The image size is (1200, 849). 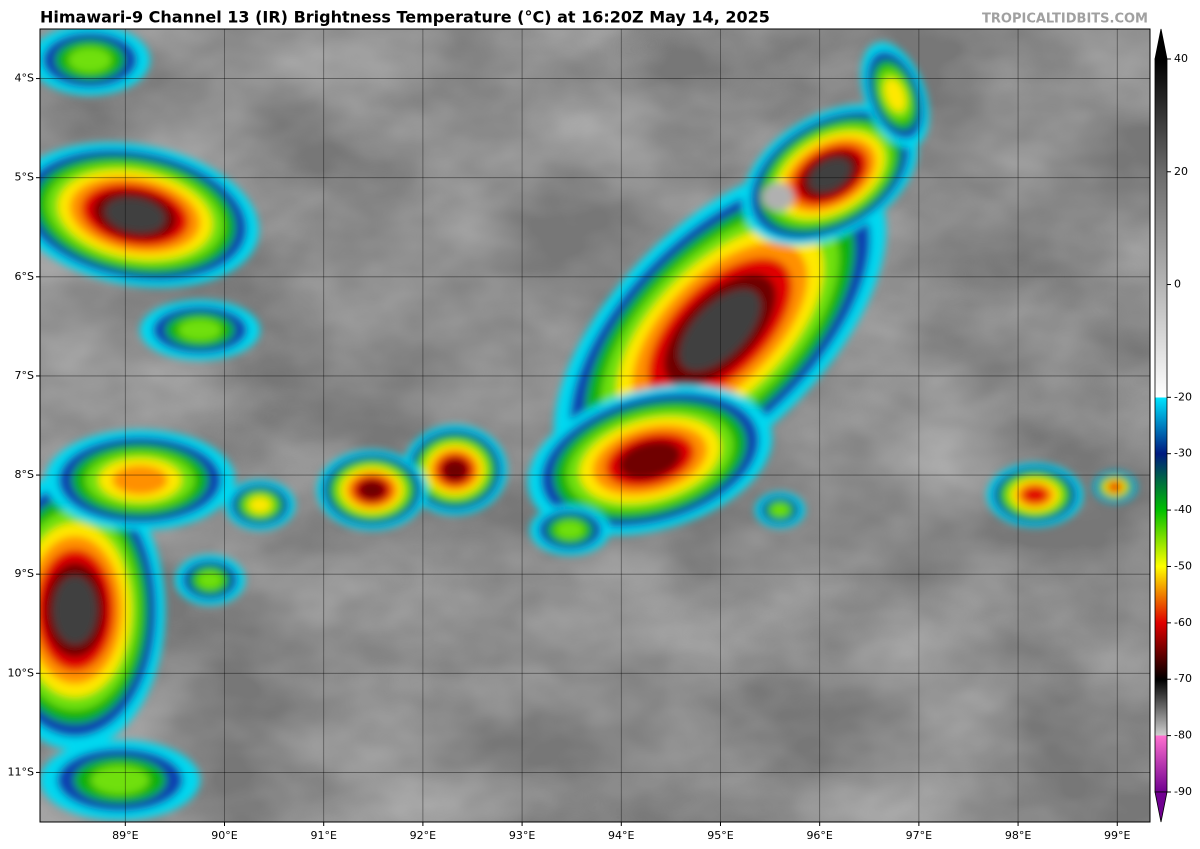 What do you see at coordinates (24, 474) in the screenshot?
I see `lat-label: 8°S` at bounding box center [24, 474].